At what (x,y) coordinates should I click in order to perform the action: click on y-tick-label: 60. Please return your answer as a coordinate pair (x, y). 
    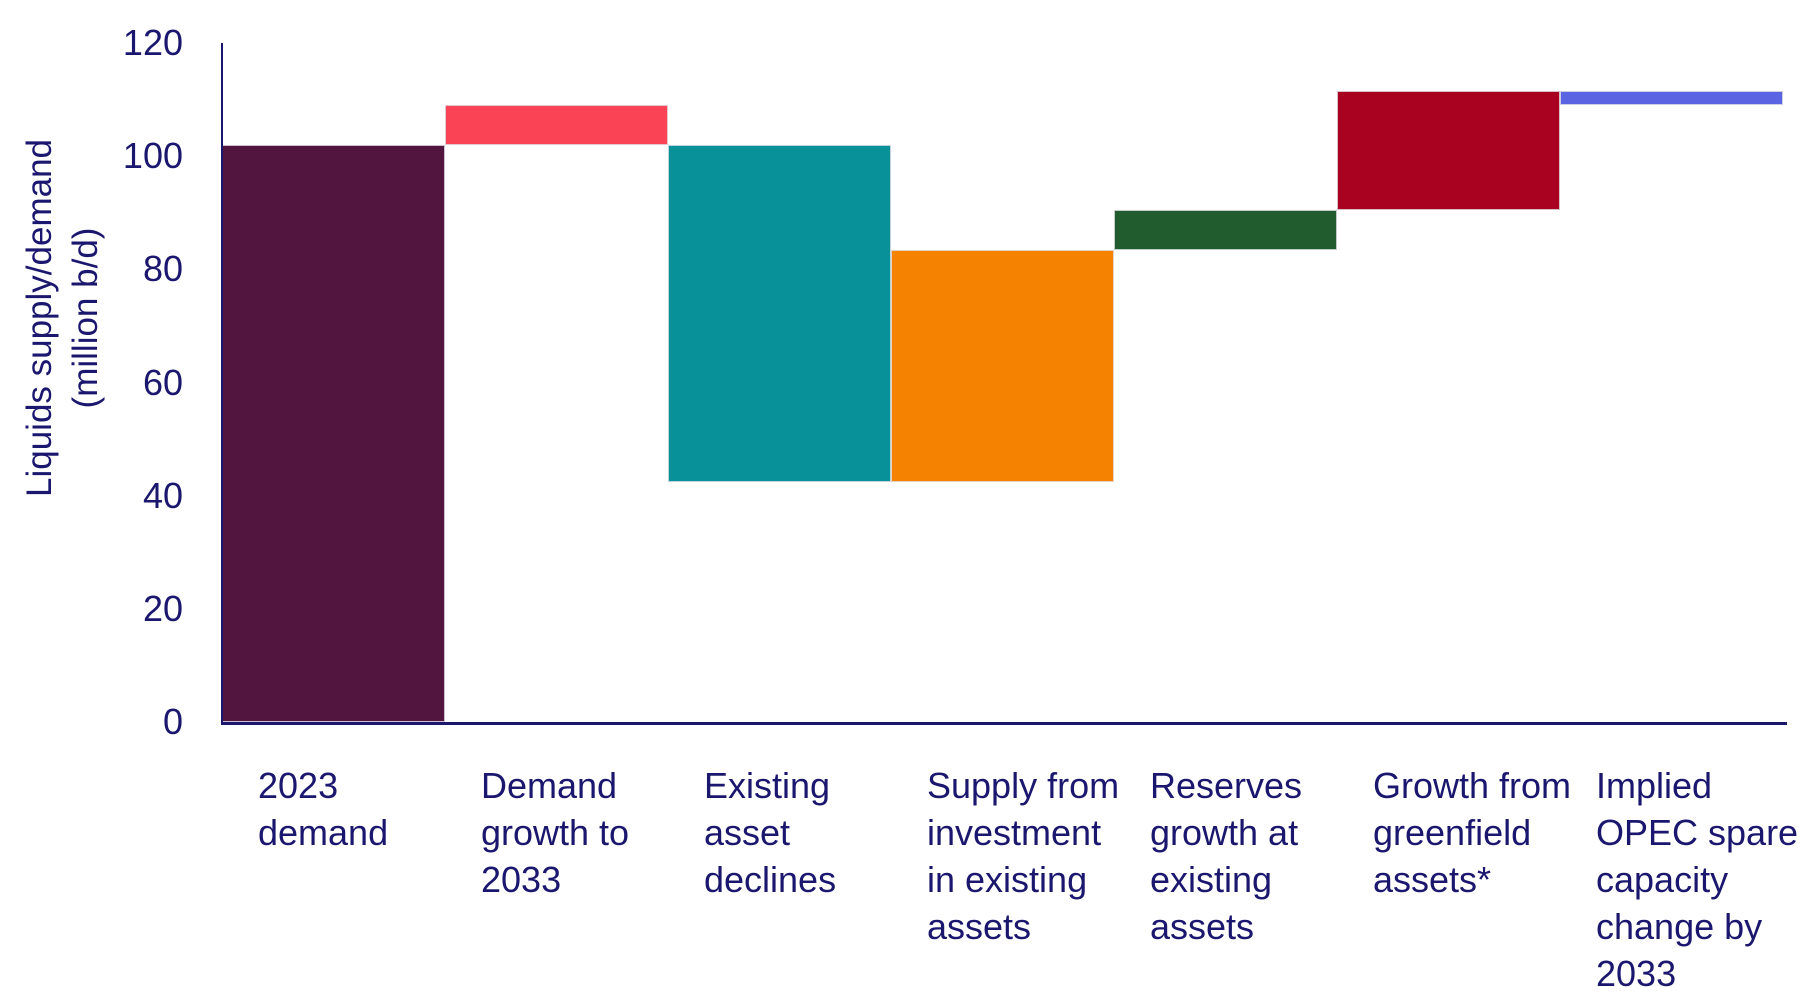
    Looking at the image, I should click on (162, 382).